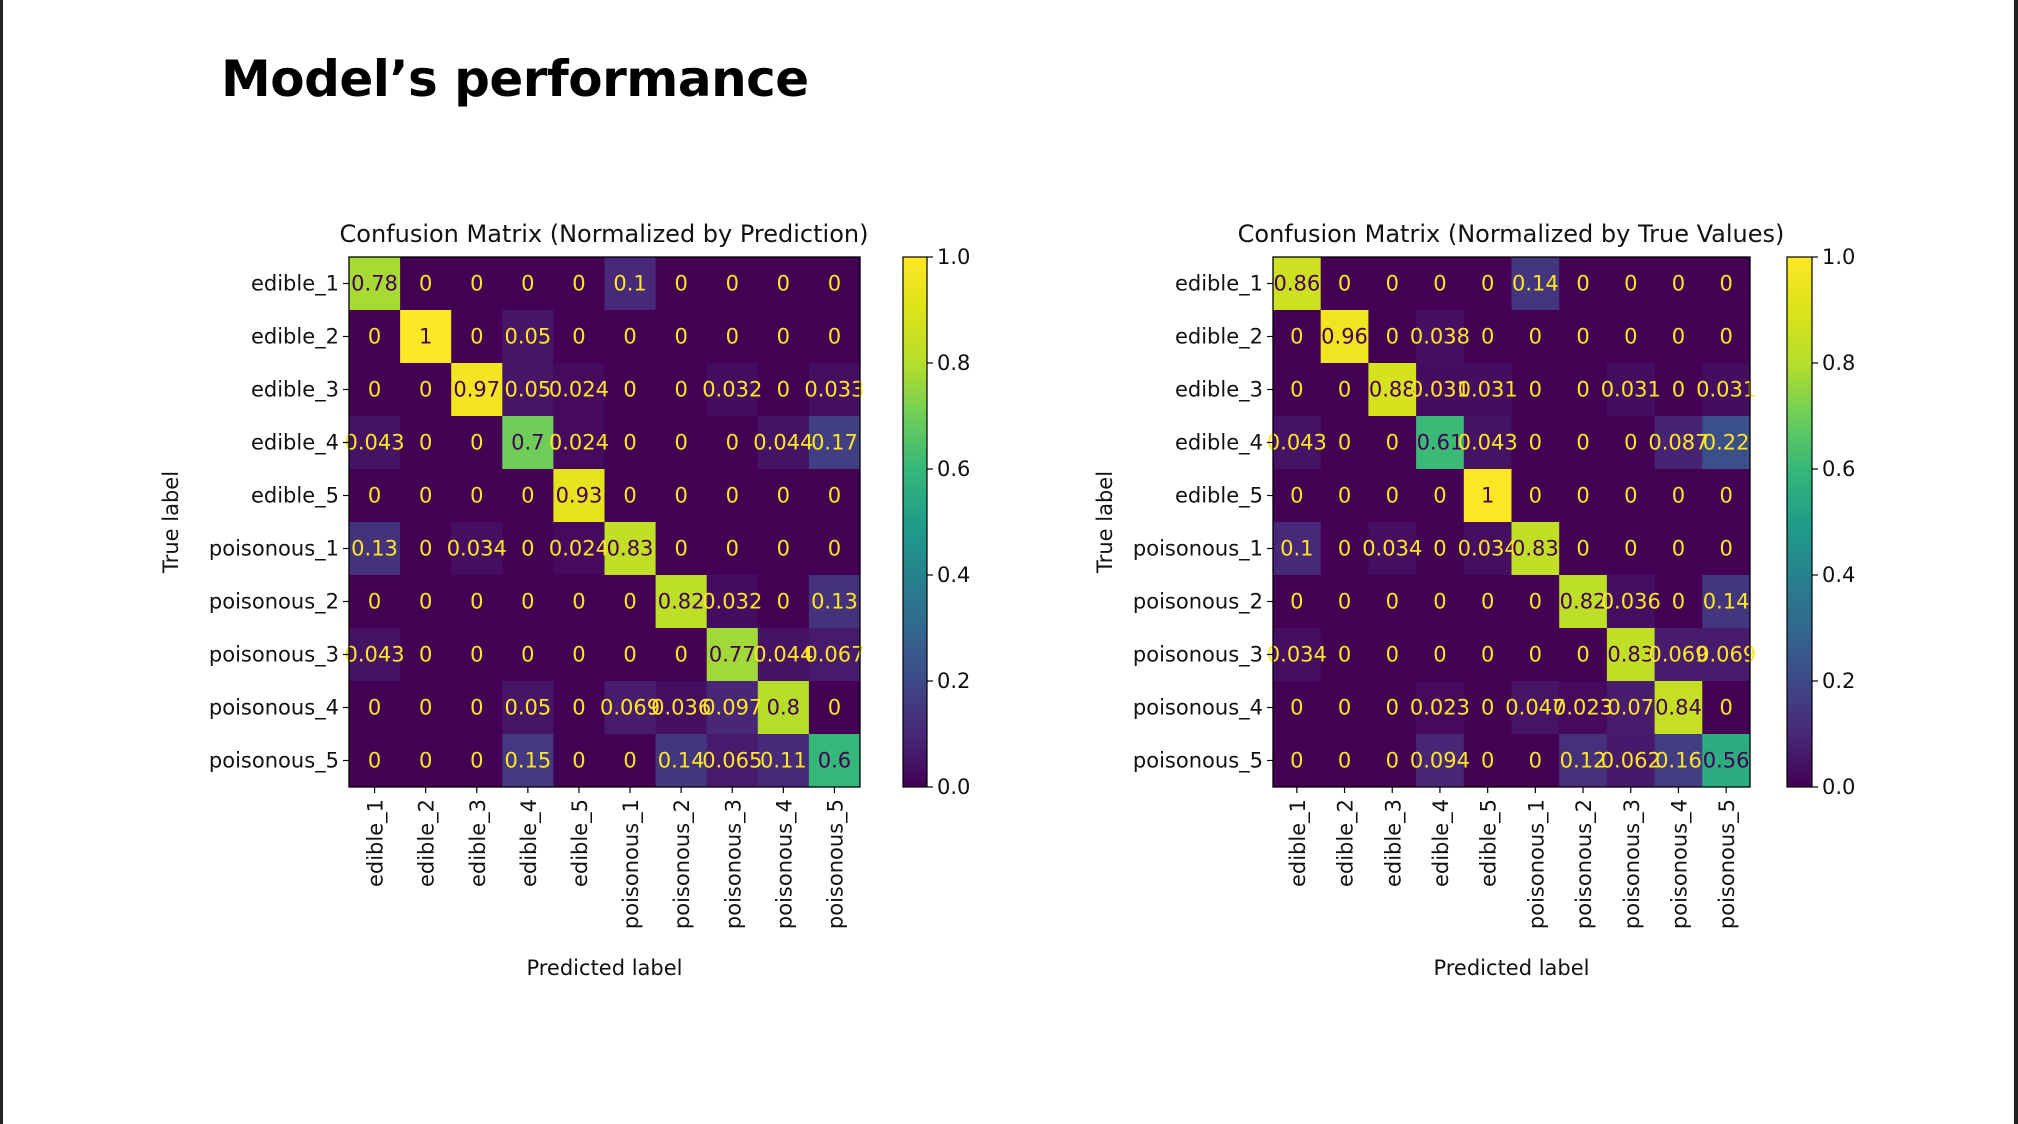 The width and height of the screenshot is (2018, 1124). Describe the element at coordinates (274, 708) in the screenshot. I see `y-tick-label: poisonous_4` at that location.